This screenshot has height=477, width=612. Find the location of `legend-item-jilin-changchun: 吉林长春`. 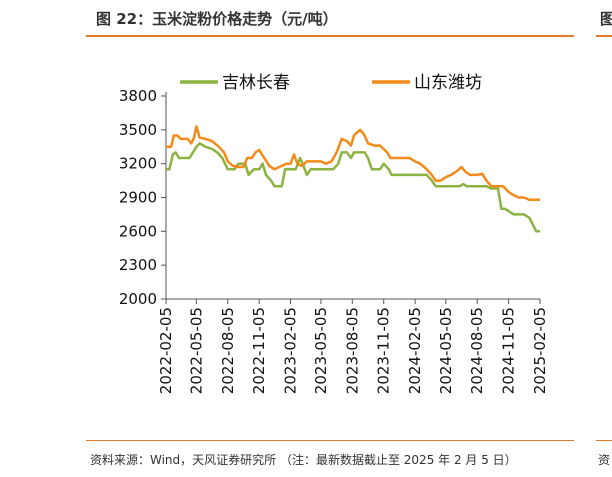

legend-item-jilin-changchun: 吉林长春 is located at coordinates (235, 83).